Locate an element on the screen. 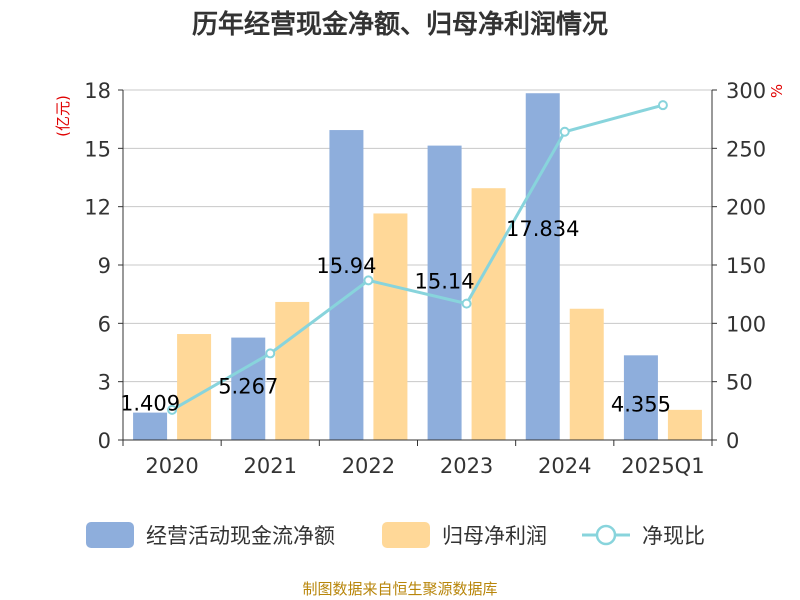 The width and height of the screenshot is (800, 600). right-tick-label: 250 is located at coordinates (746, 149).